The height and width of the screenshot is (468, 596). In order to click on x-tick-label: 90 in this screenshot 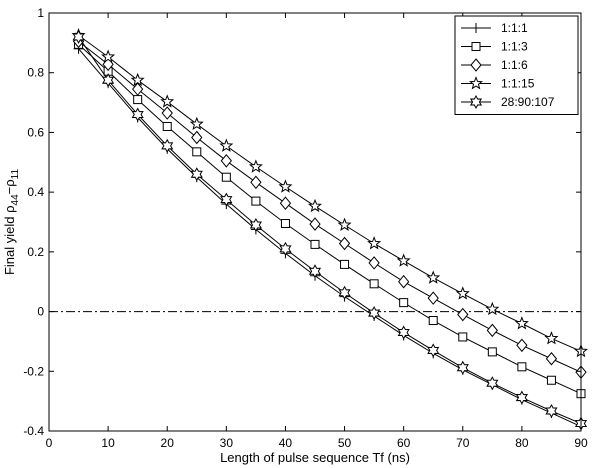, I will do `click(581, 443)`.